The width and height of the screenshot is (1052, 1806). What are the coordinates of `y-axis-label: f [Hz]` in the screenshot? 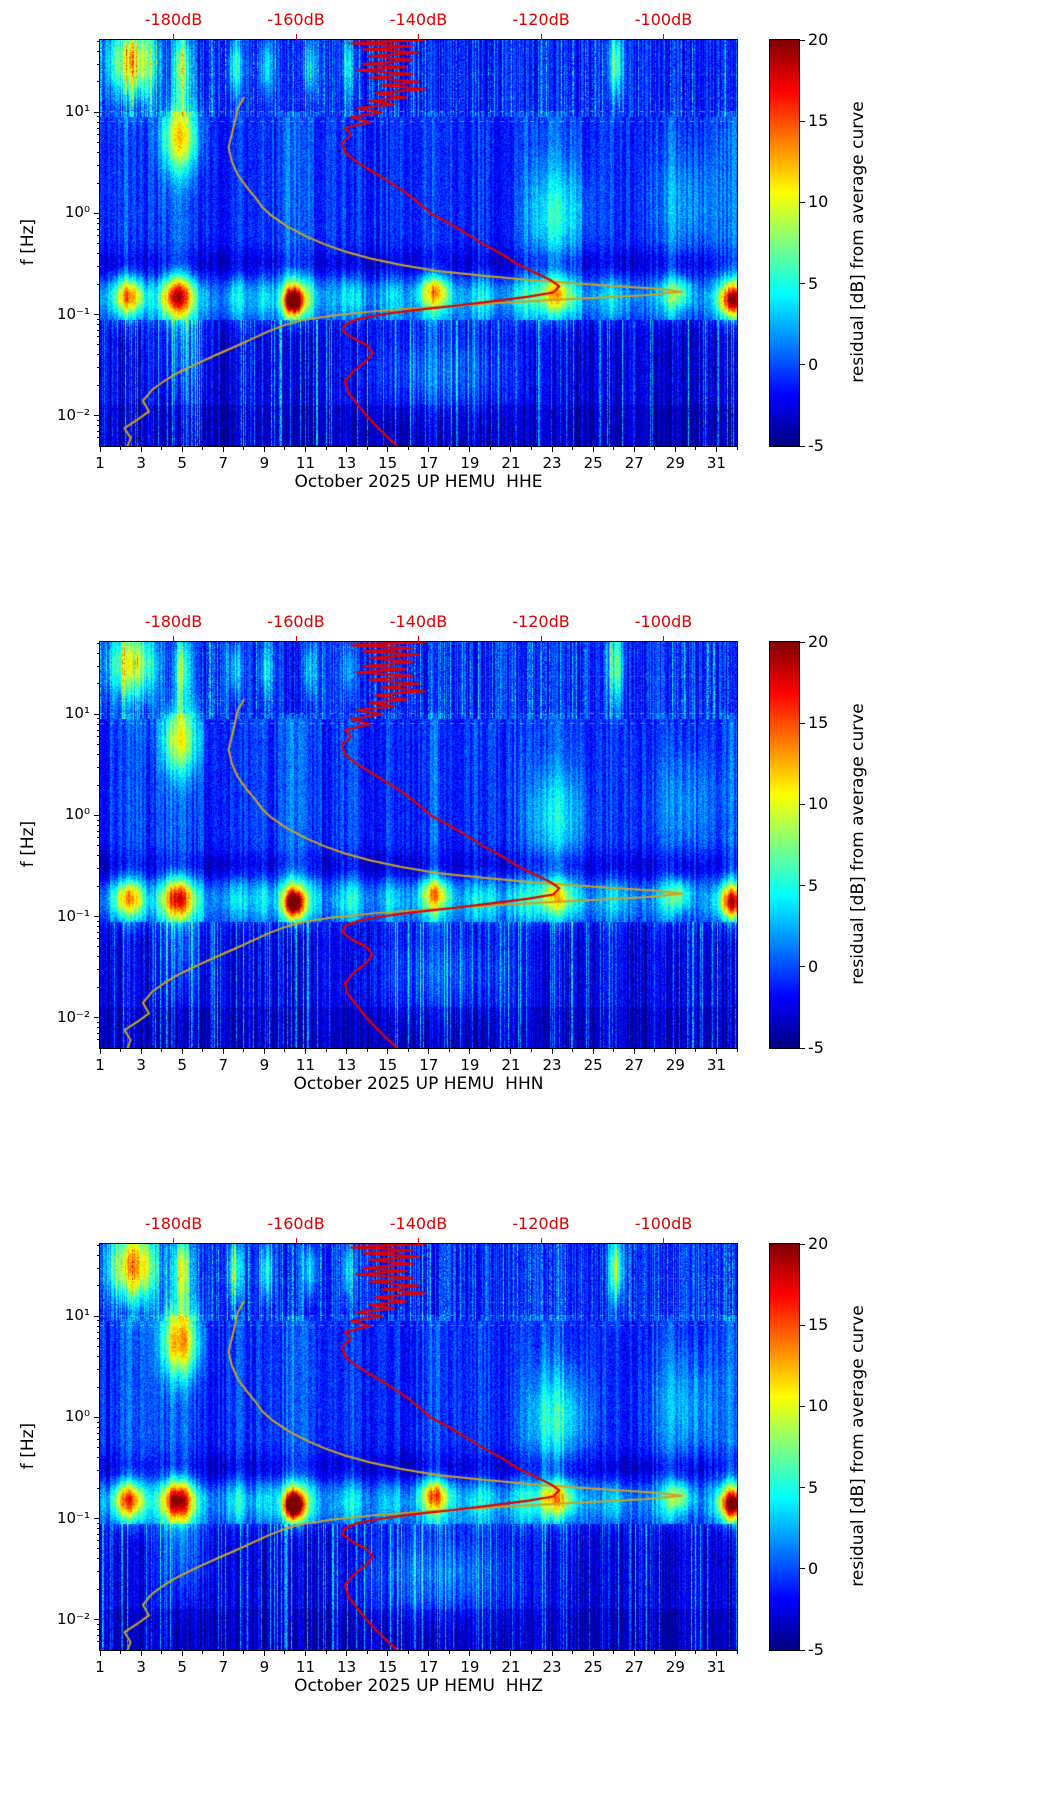 It's located at (28, 242).